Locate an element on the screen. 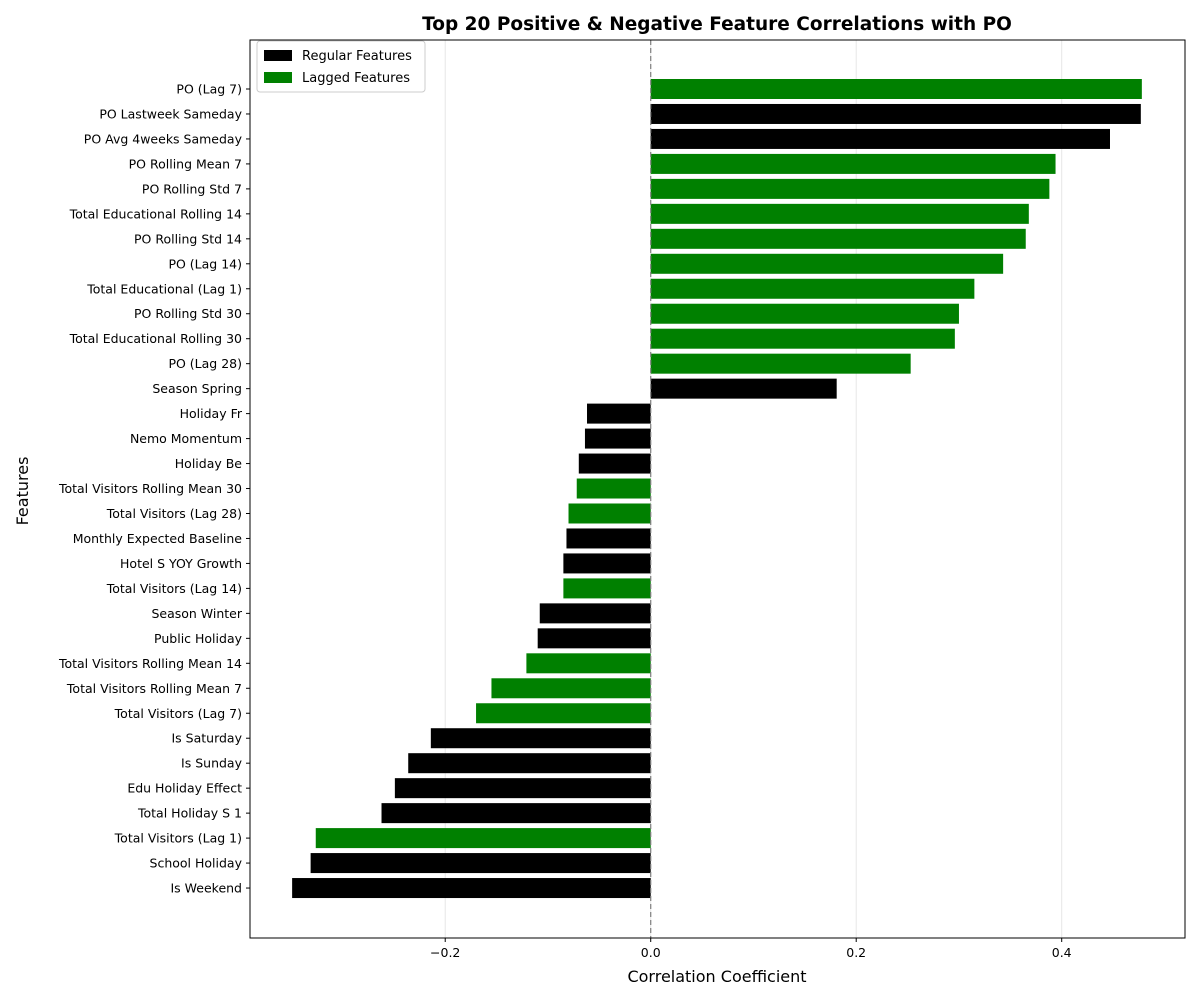 The image size is (1200, 1000). y-tick-label: PO Lastweek Sameday is located at coordinates (170, 113).